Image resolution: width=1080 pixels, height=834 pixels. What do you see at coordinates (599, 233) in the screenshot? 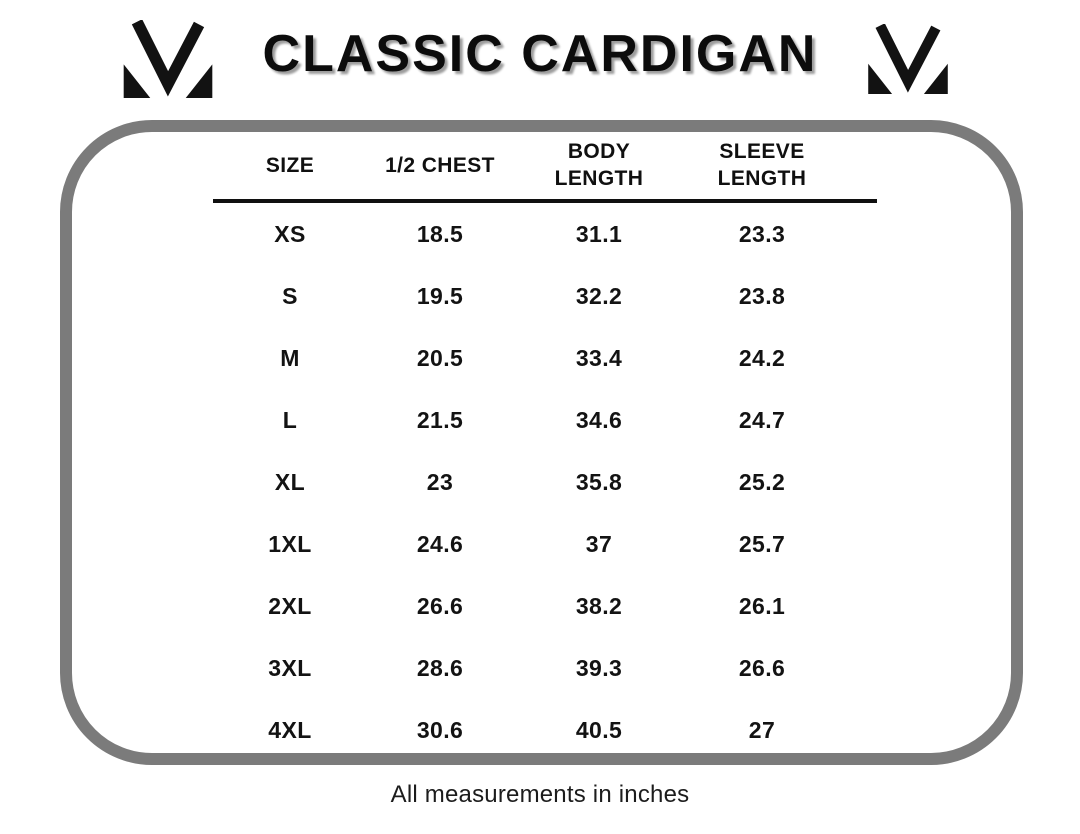
I see `cell-body-length: 31.1` at bounding box center [599, 233].